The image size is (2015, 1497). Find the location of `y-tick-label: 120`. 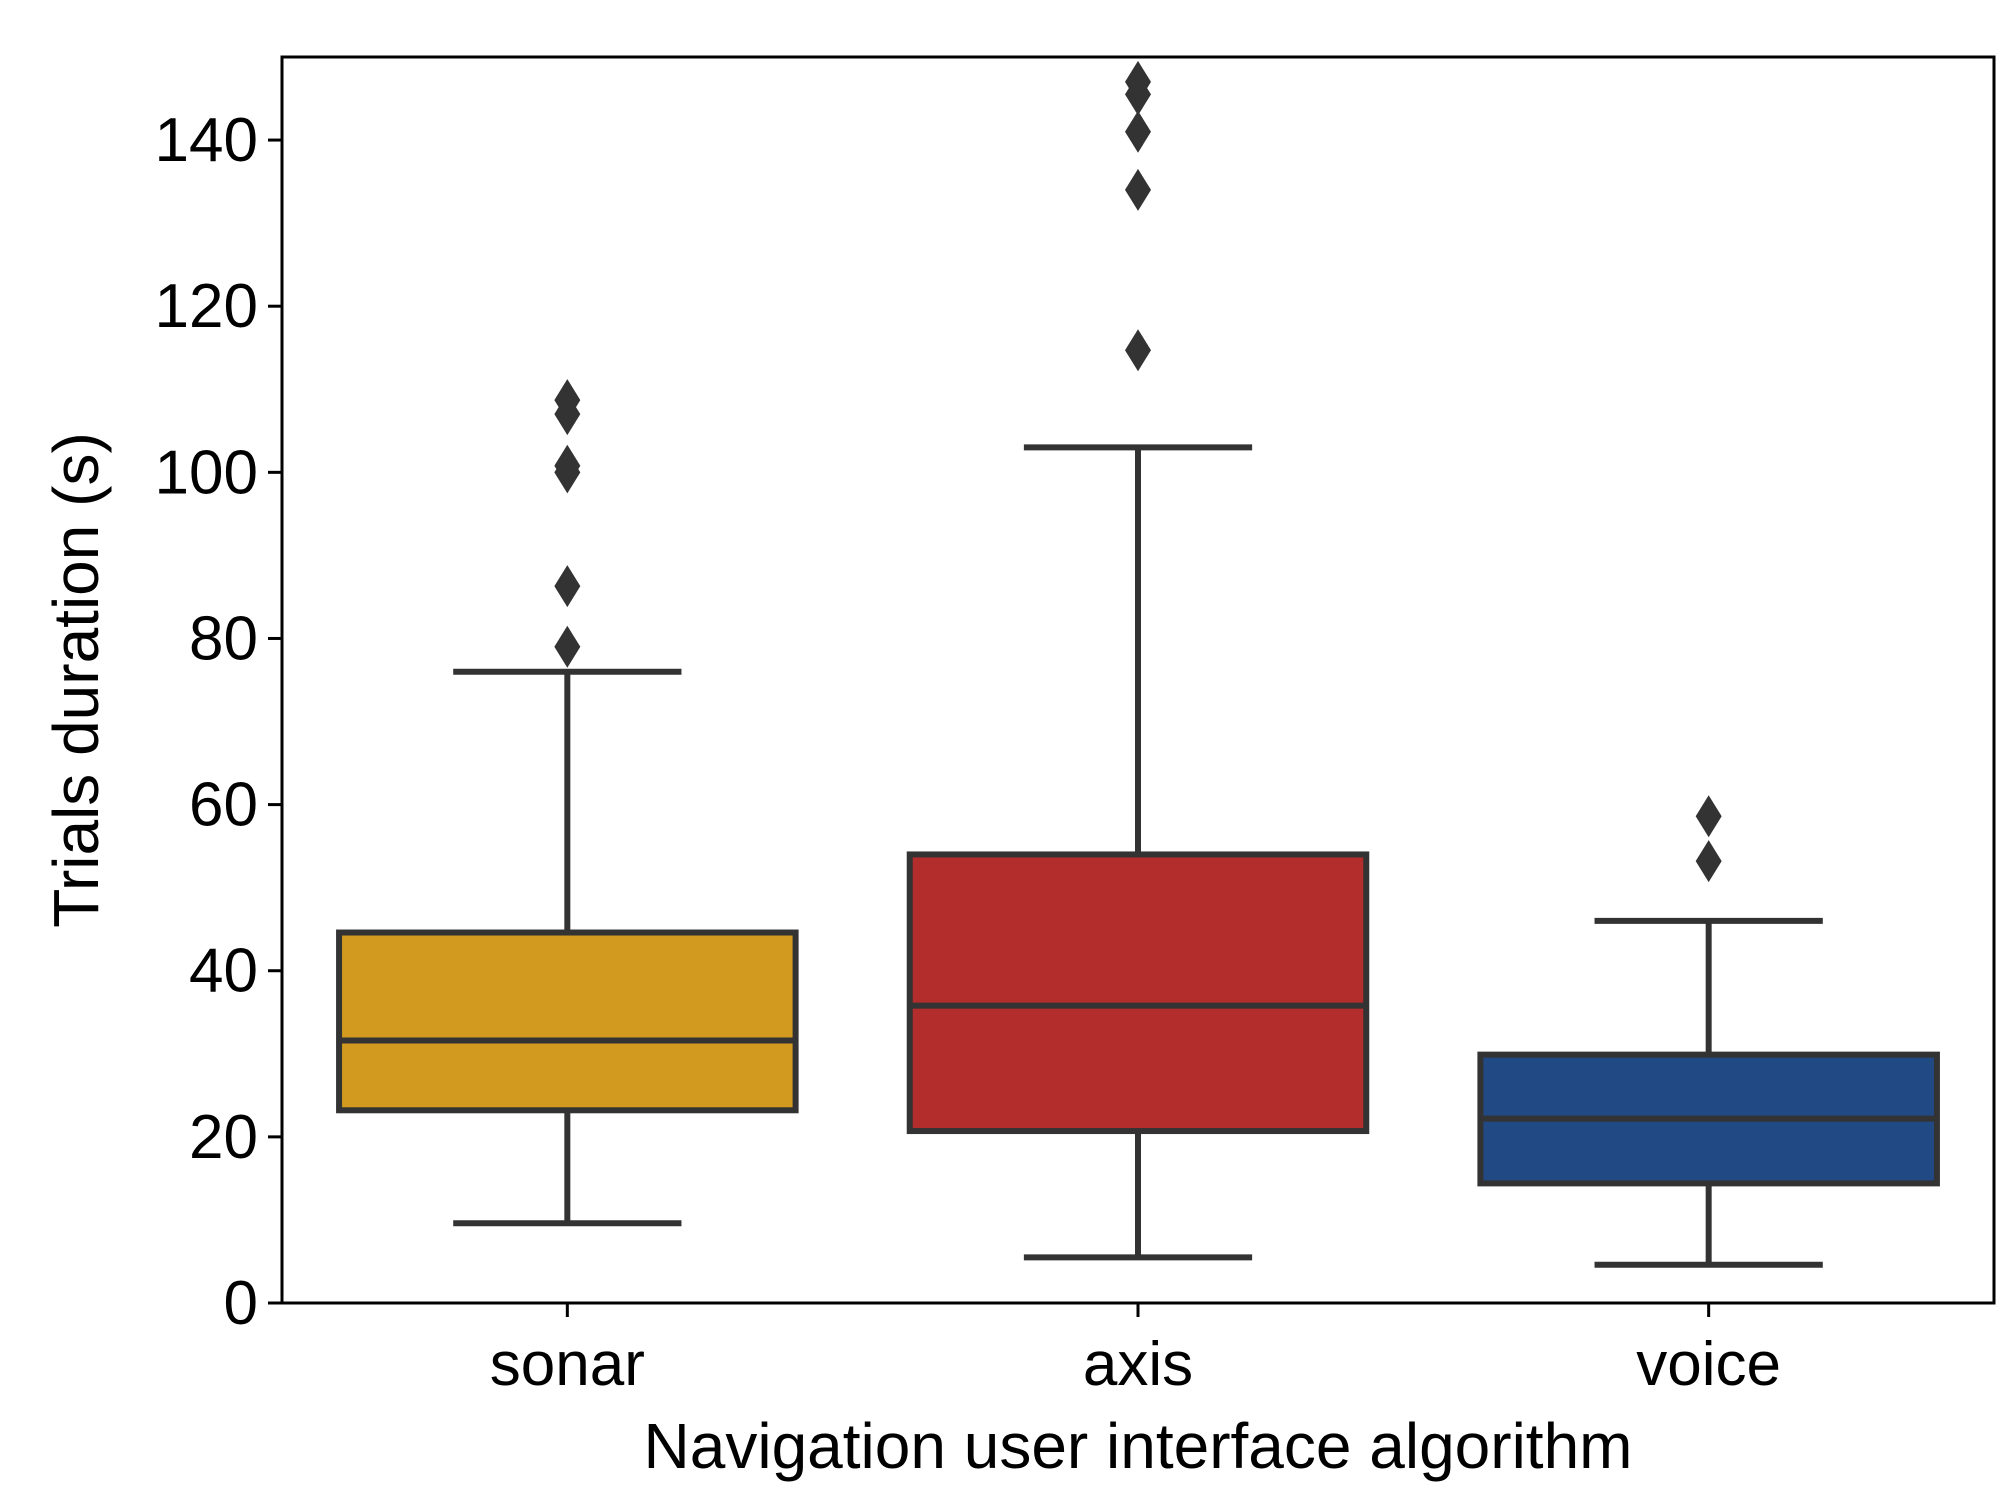

y-tick-label: 120 is located at coordinates (206, 306).